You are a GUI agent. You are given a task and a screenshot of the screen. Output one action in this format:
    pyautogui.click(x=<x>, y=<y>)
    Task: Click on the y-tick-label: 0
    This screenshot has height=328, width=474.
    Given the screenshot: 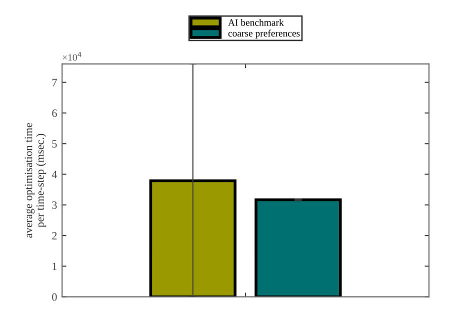 What is the action you would take?
    pyautogui.click(x=54, y=297)
    